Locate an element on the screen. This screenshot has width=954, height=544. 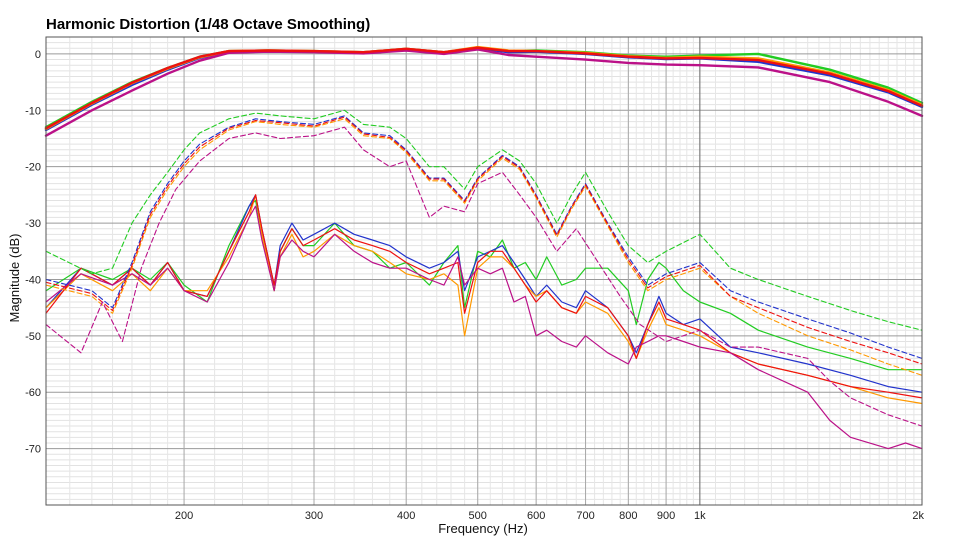
y-axis-ticks: 0 -10 -20 -30 -40 -50 -60 -70 is located at coordinates (33, 252).